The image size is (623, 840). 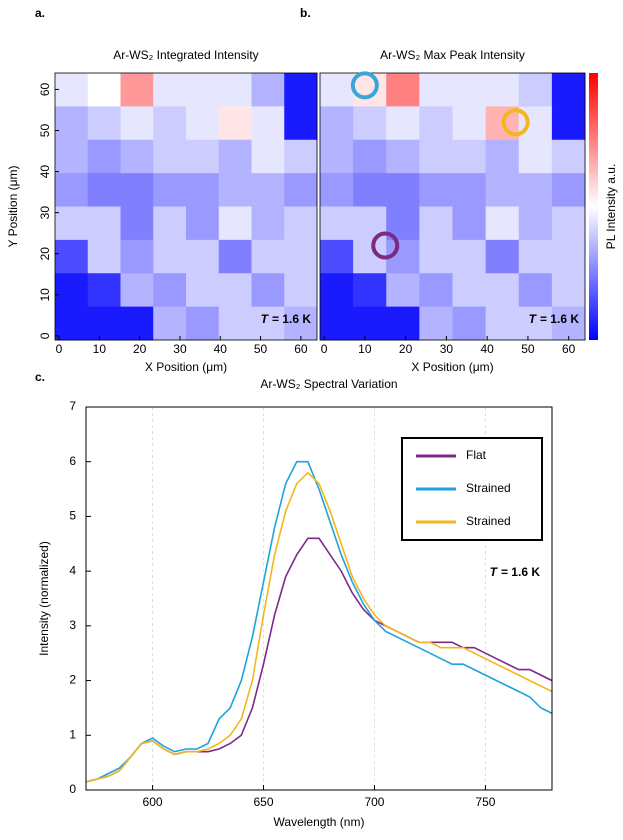 I want to click on x-tick-label: 10, so click(x=365, y=349).